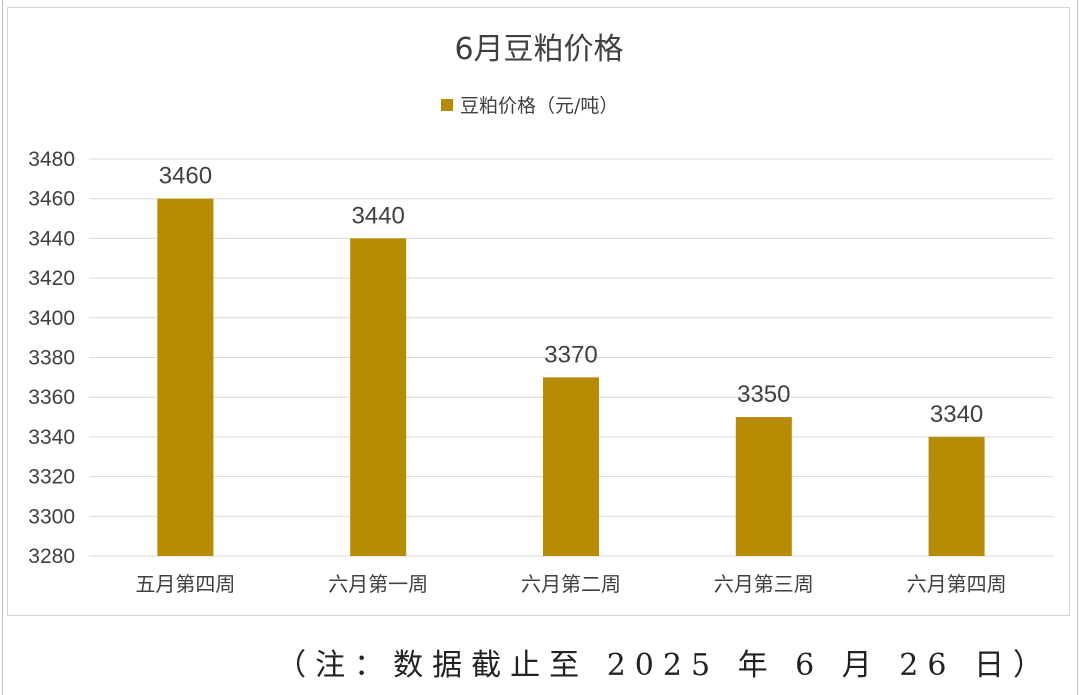  I want to click on y-tick-label: 3400, so click(51, 318).